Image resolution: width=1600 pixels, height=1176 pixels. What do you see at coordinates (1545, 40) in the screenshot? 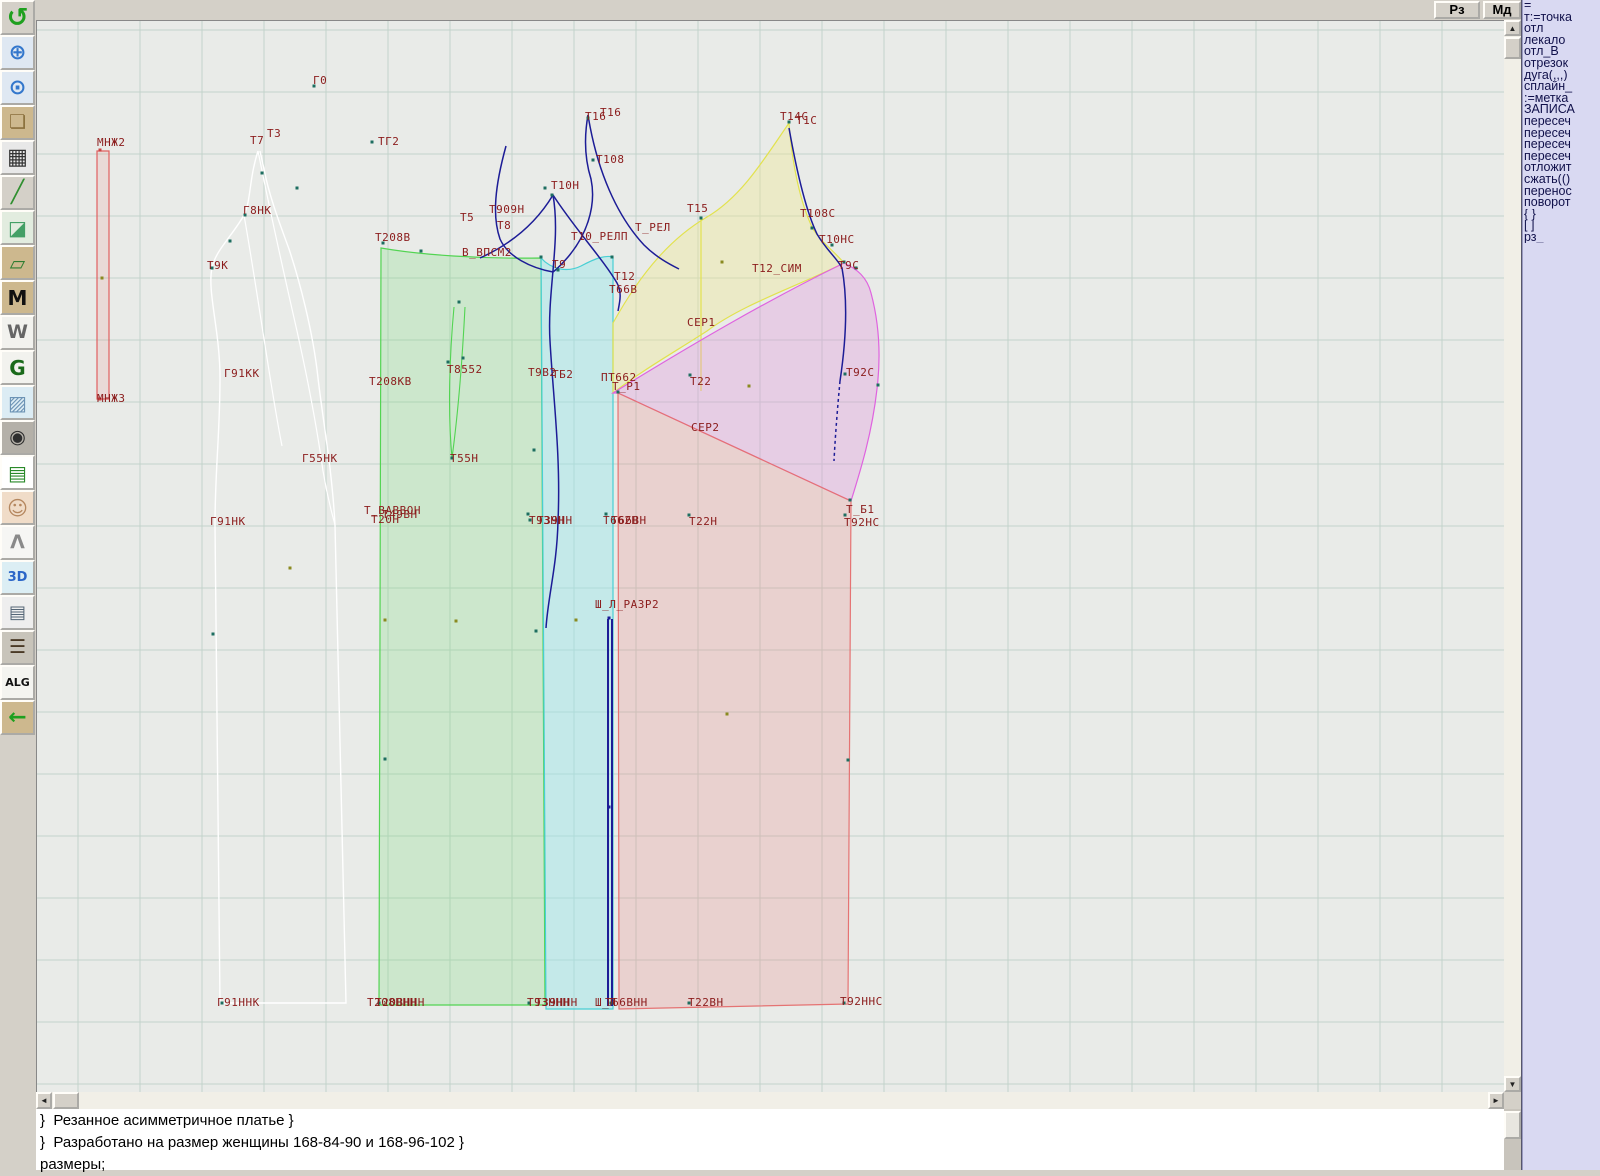
I see `command-item: лекало` at bounding box center [1545, 40].